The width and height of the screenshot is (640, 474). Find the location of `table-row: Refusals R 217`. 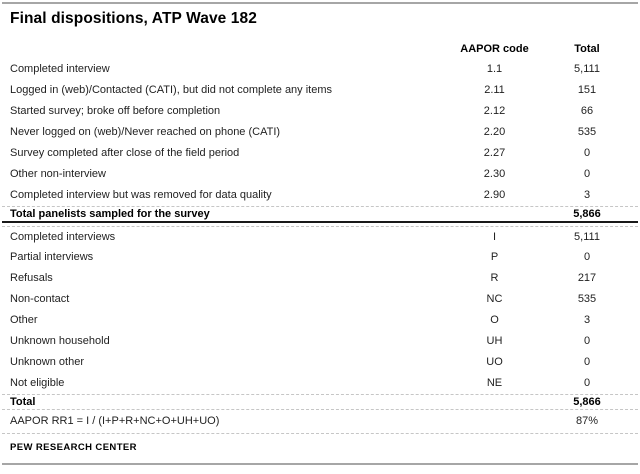

table-row: Refusals R 217 is located at coordinates (320, 278).